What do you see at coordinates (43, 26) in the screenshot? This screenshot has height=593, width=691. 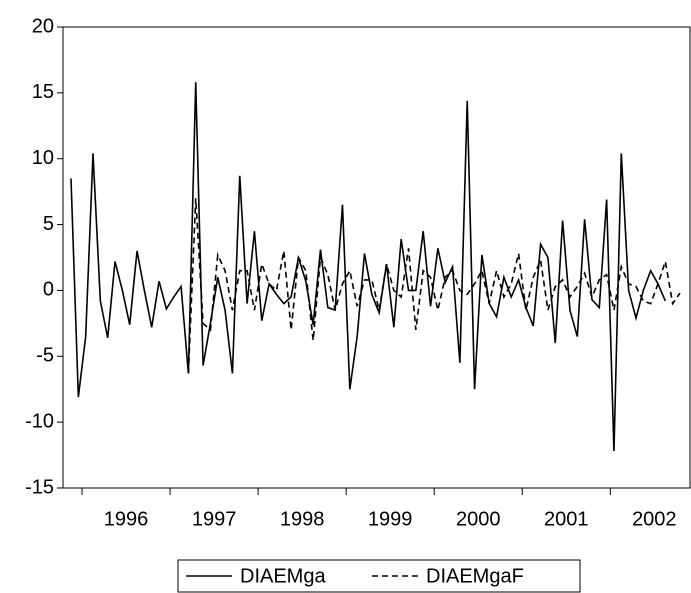 I see `y-tick-label: 20` at bounding box center [43, 26].